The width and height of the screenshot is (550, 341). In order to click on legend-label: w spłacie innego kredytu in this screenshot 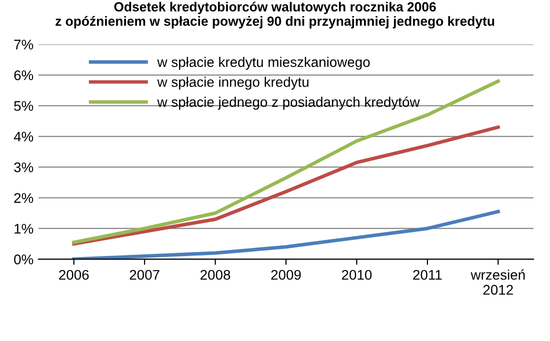, I will do `click(232, 83)`.